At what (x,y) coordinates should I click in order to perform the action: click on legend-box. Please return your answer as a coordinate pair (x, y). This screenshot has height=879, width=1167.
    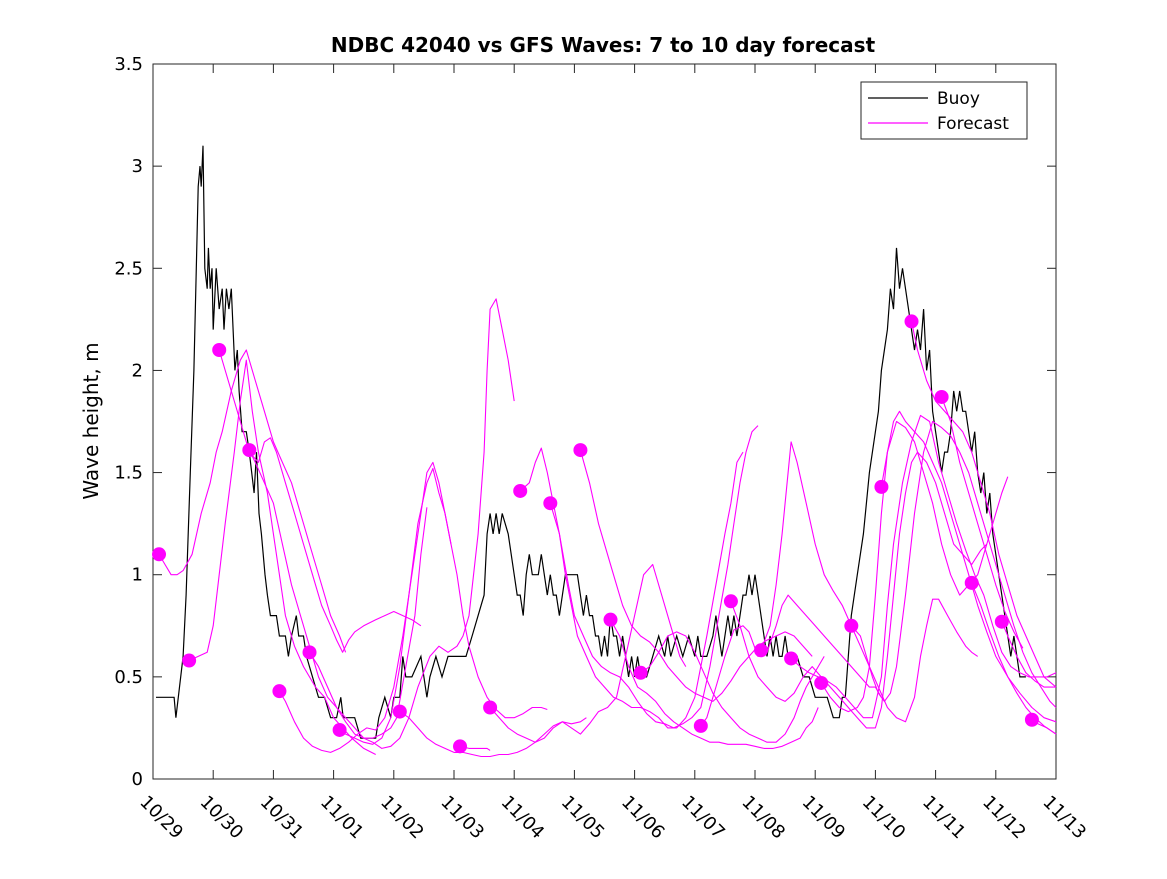
    Looking at the image, I should click on (944, 110).